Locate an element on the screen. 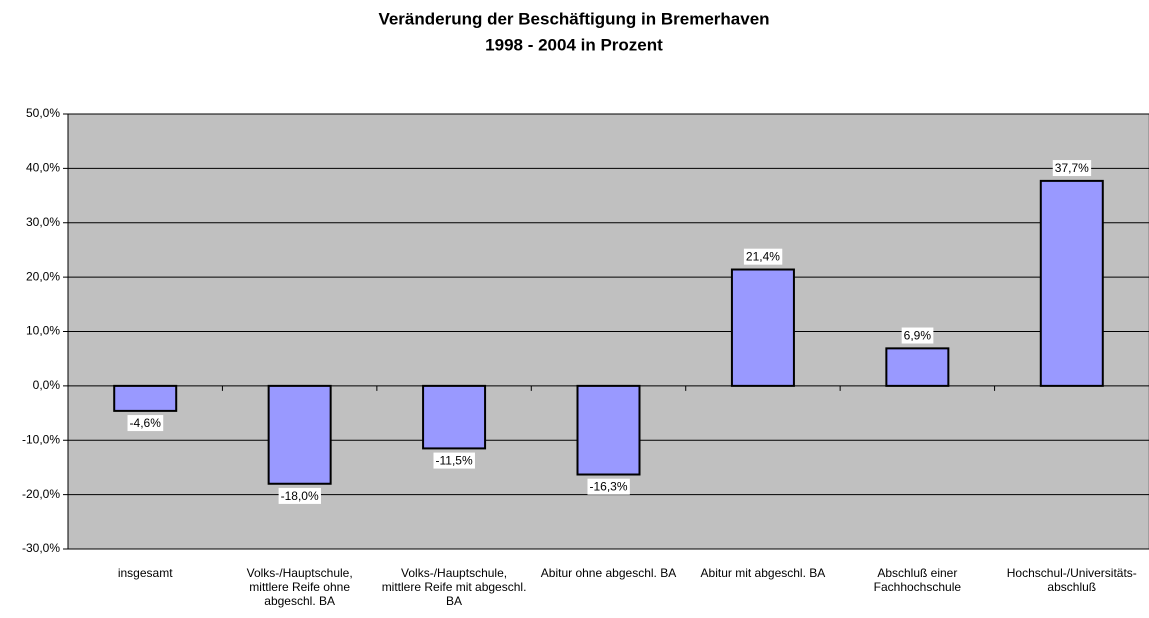 The image size is (1149, 618). y-tick-label: 0,0% is located at coordinates (47, 385).